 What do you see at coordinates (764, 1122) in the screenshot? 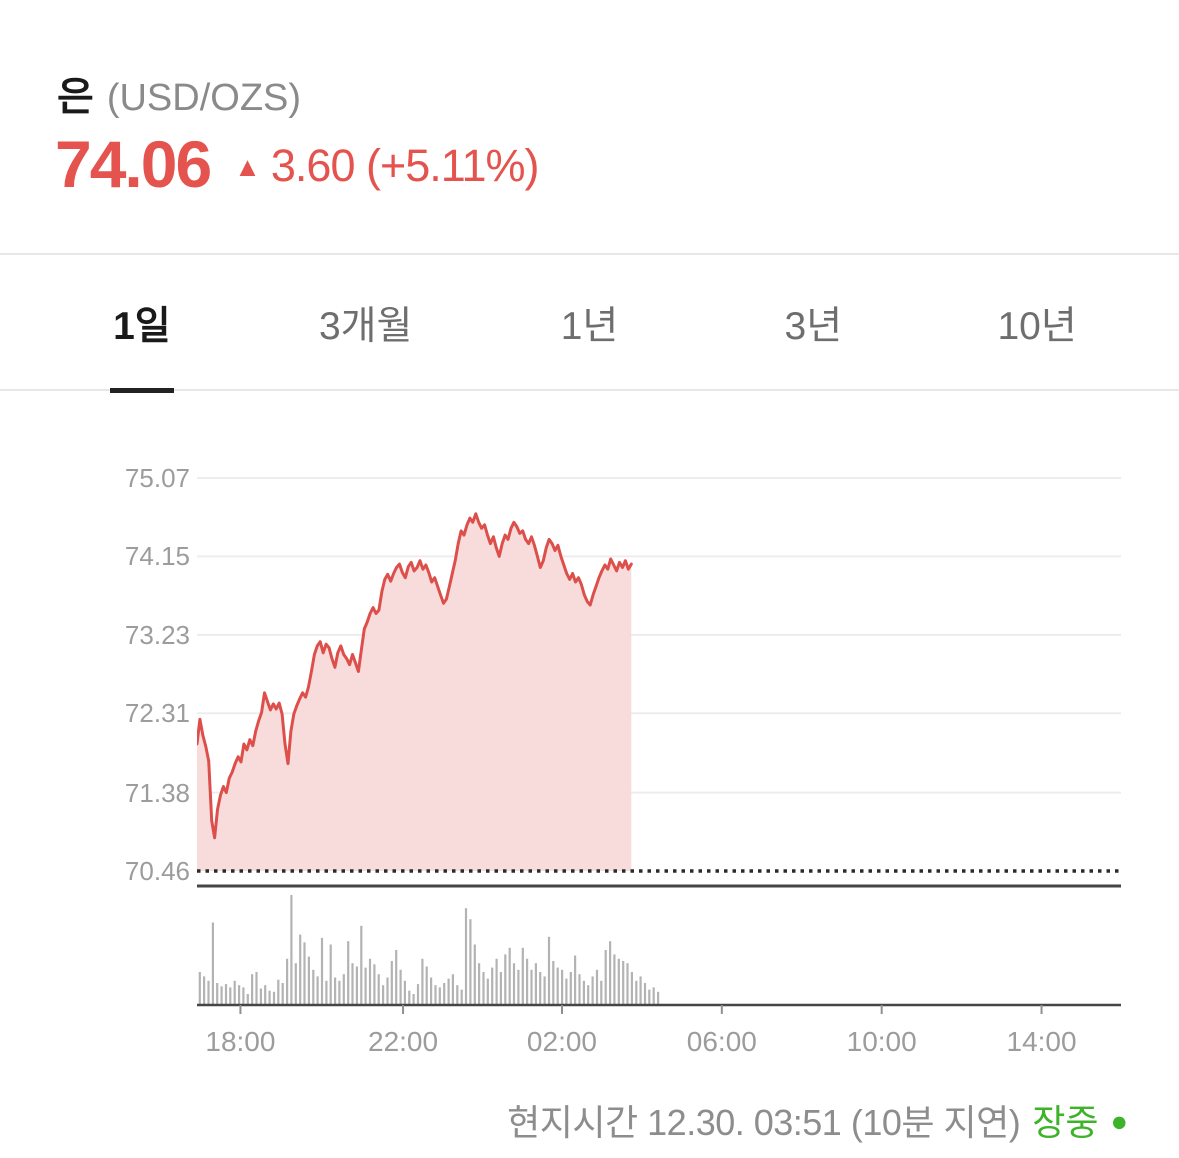
I see `local-time-label: 현지시간 12.30. 03:51 (10분 지연)` at bounding box center [764, 1122].